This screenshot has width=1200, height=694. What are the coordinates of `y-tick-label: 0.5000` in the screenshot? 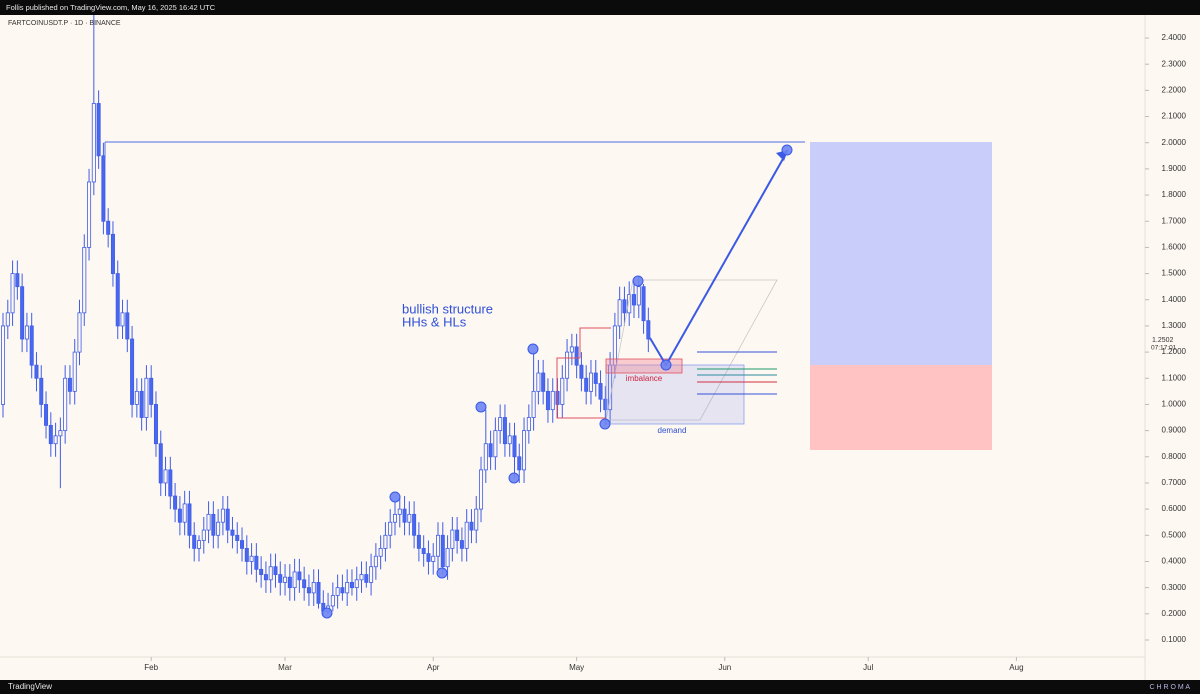 It's located at (1174, 534).